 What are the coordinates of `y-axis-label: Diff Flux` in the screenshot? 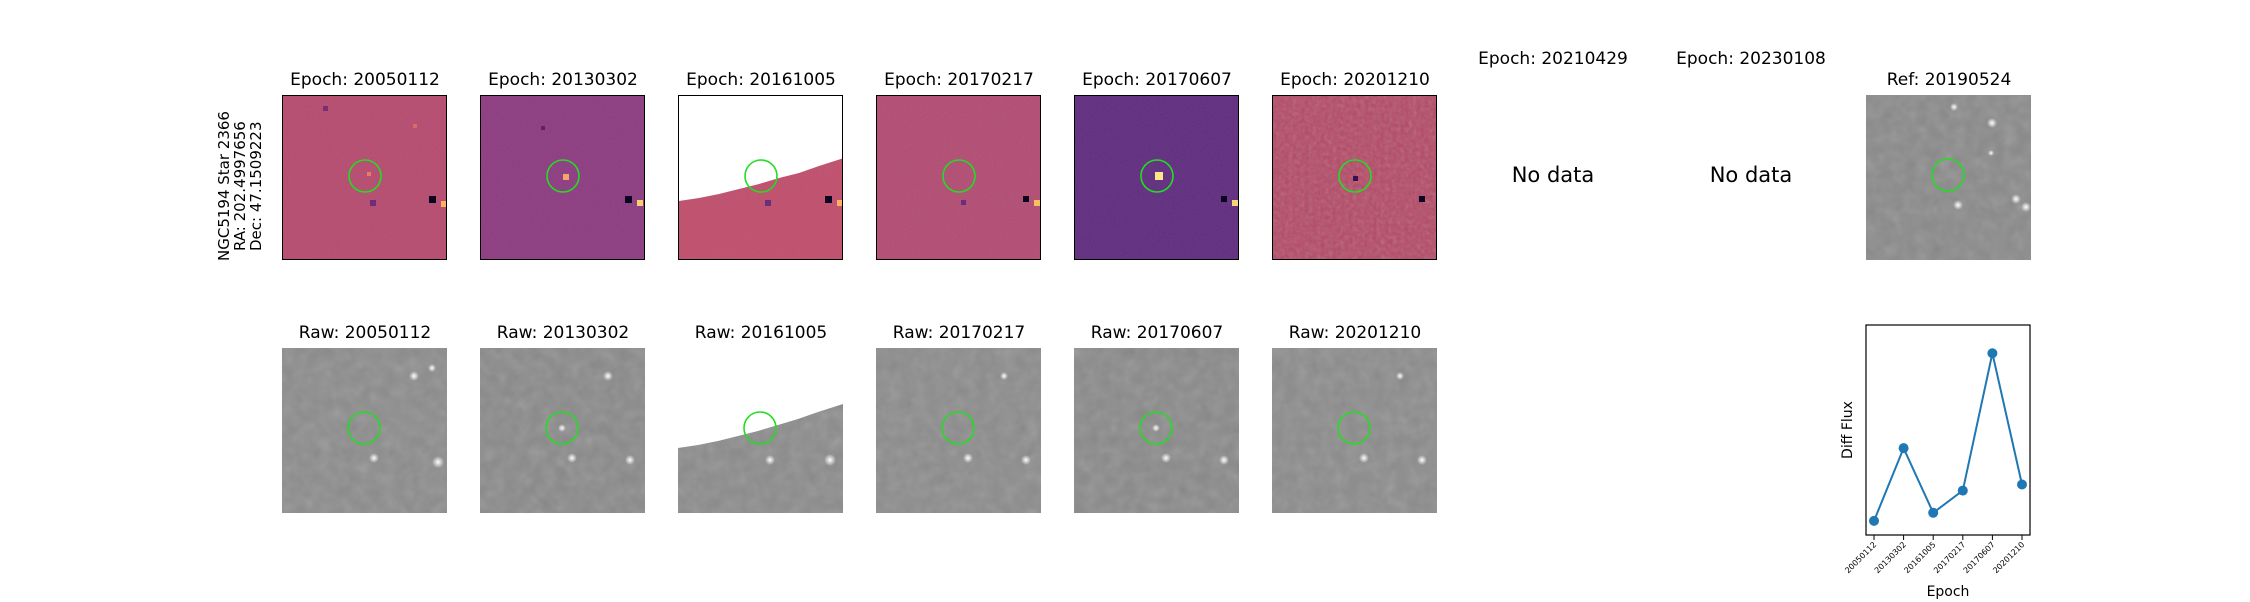 It's located at (1848, 430).